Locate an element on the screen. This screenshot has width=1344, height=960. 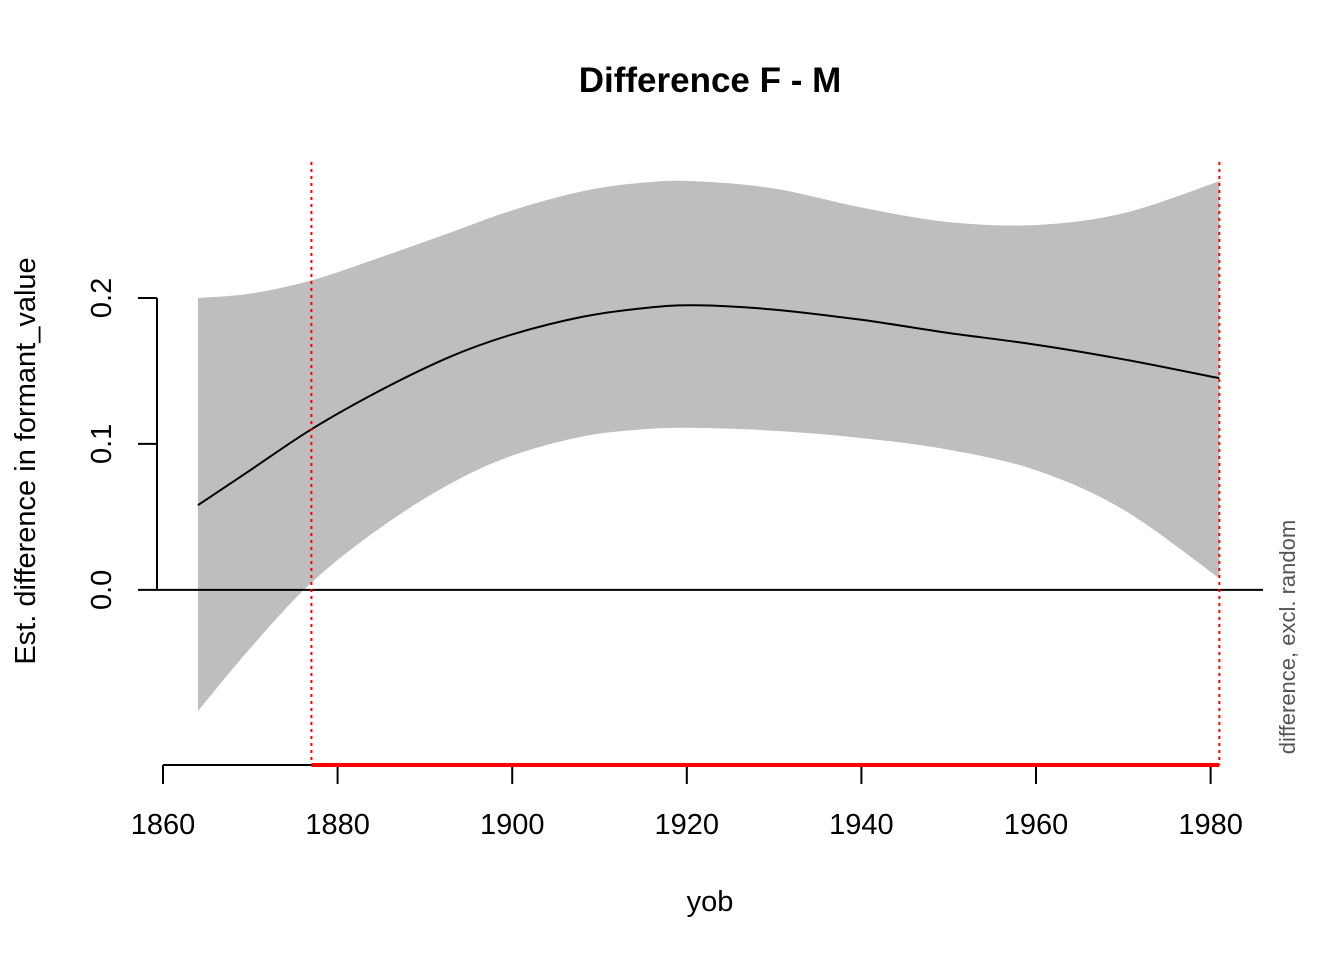
x-axis-label: yob is located at coordinates (710, 902).